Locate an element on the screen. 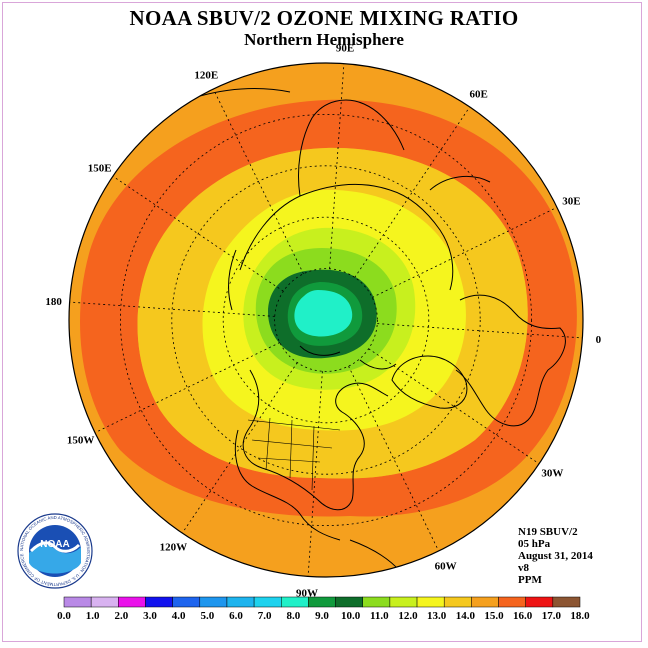 The height and width of the screenshot is (648, 648). colorbar-tick-label: 8.0 is located at coordinates (293, 616).